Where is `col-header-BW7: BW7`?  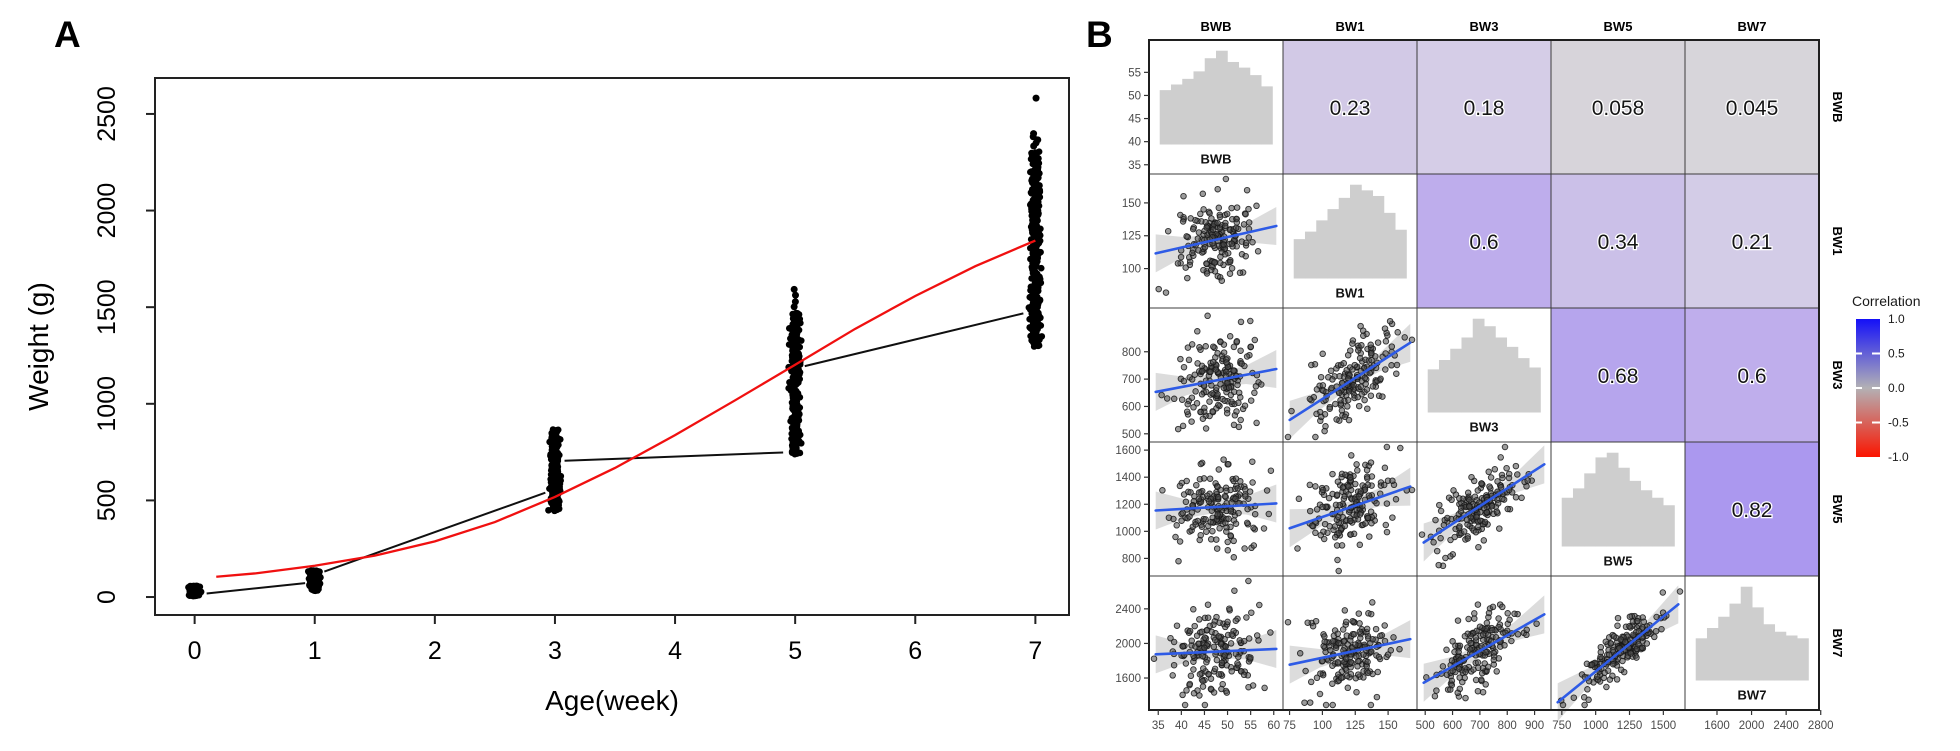 col-header-BW7: BW7 is located at coordinates (1752, 26).